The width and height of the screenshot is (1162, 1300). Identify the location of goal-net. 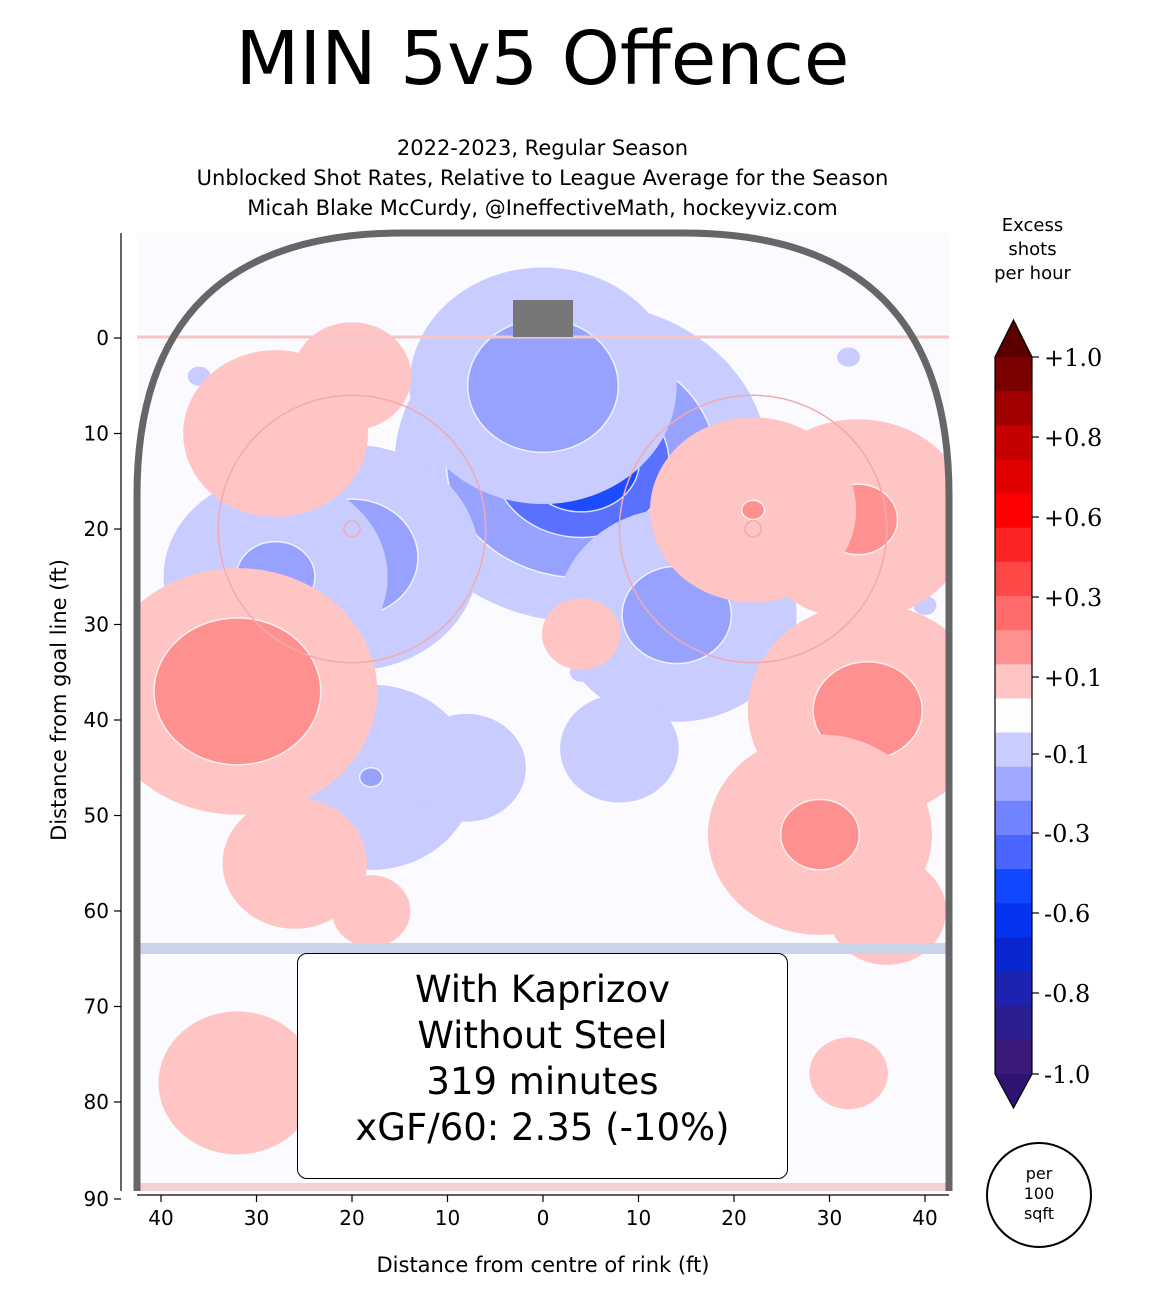
(543, 318).